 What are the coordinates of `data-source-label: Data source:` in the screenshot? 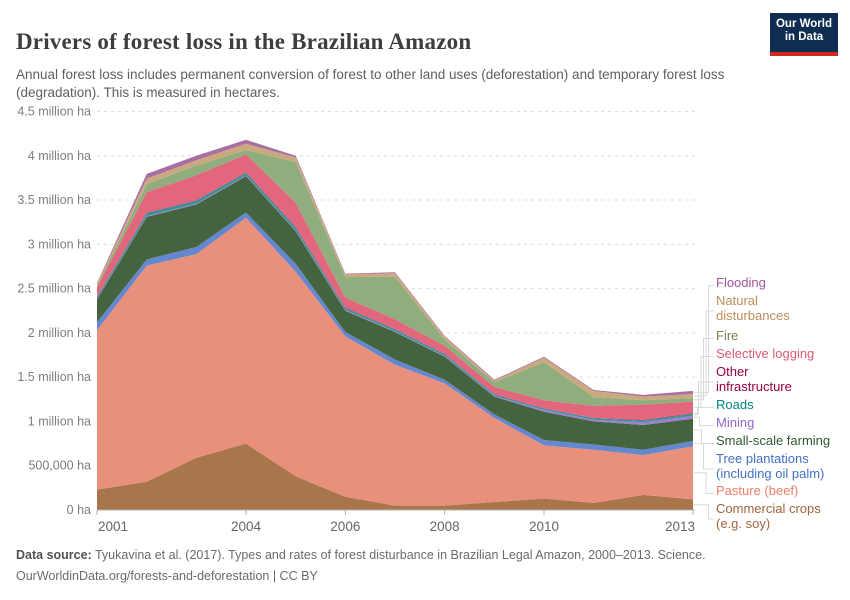 It's located at (54, 555).